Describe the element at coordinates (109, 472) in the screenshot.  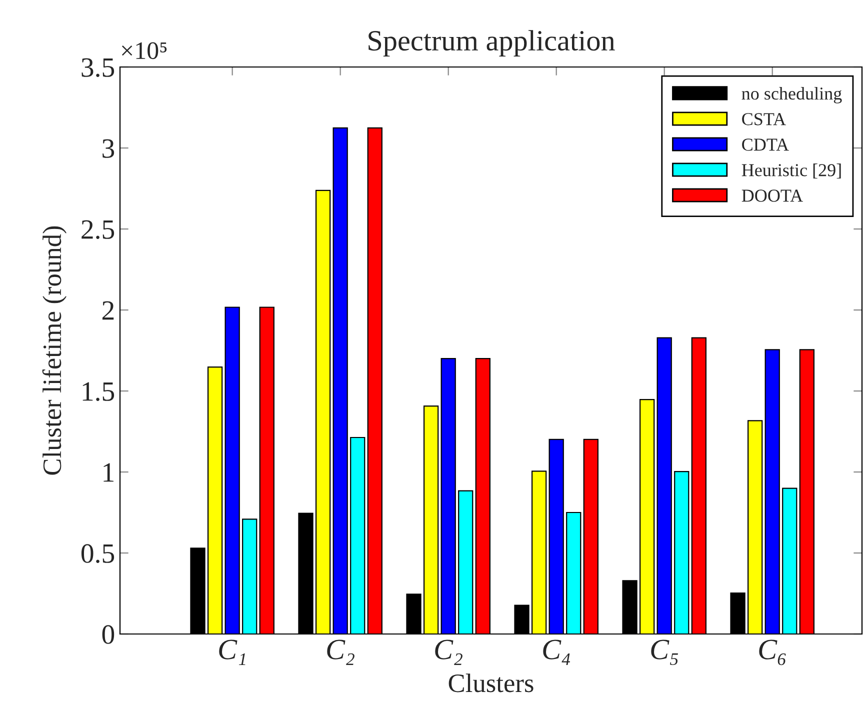
I see `y-tick-label: 1` at that location.